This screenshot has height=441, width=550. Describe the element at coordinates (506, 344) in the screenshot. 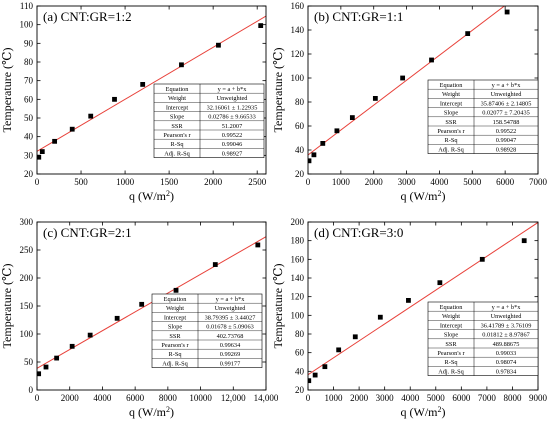

I see `fit-stats-value: 489.88675` at that location.